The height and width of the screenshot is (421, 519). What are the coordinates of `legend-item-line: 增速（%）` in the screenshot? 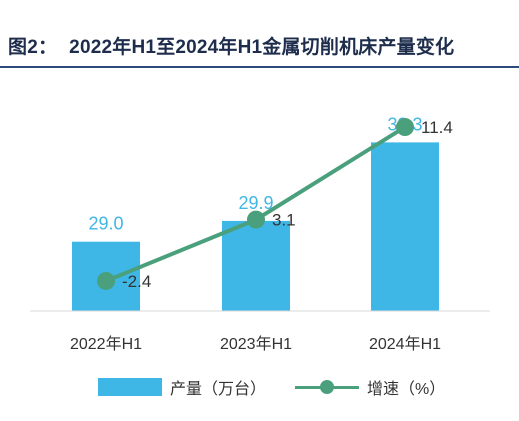 It's located at (370, 387).